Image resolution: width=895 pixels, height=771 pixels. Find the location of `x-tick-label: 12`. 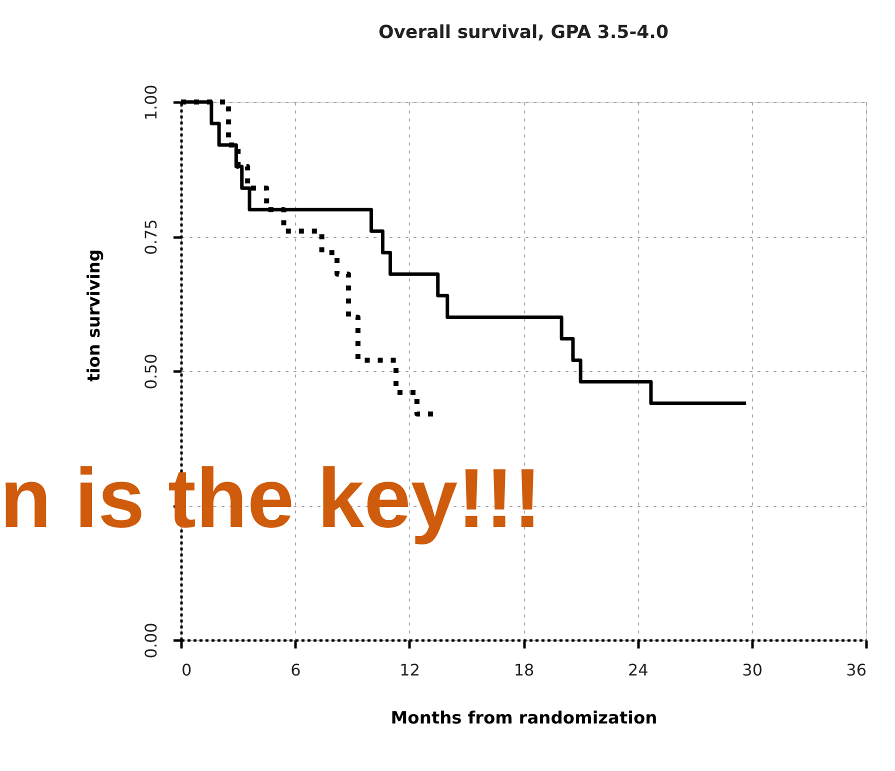

x-tick-label: 12 is located at coordinates (410, 670).